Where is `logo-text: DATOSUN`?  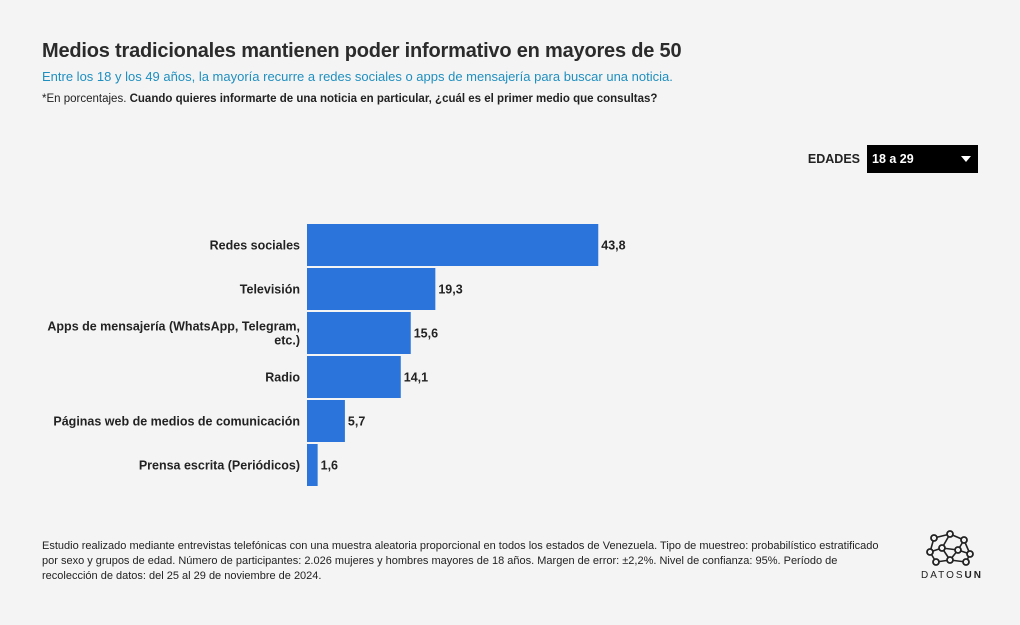 logo-text: DATOSUN is located at coordinates (952, 575).